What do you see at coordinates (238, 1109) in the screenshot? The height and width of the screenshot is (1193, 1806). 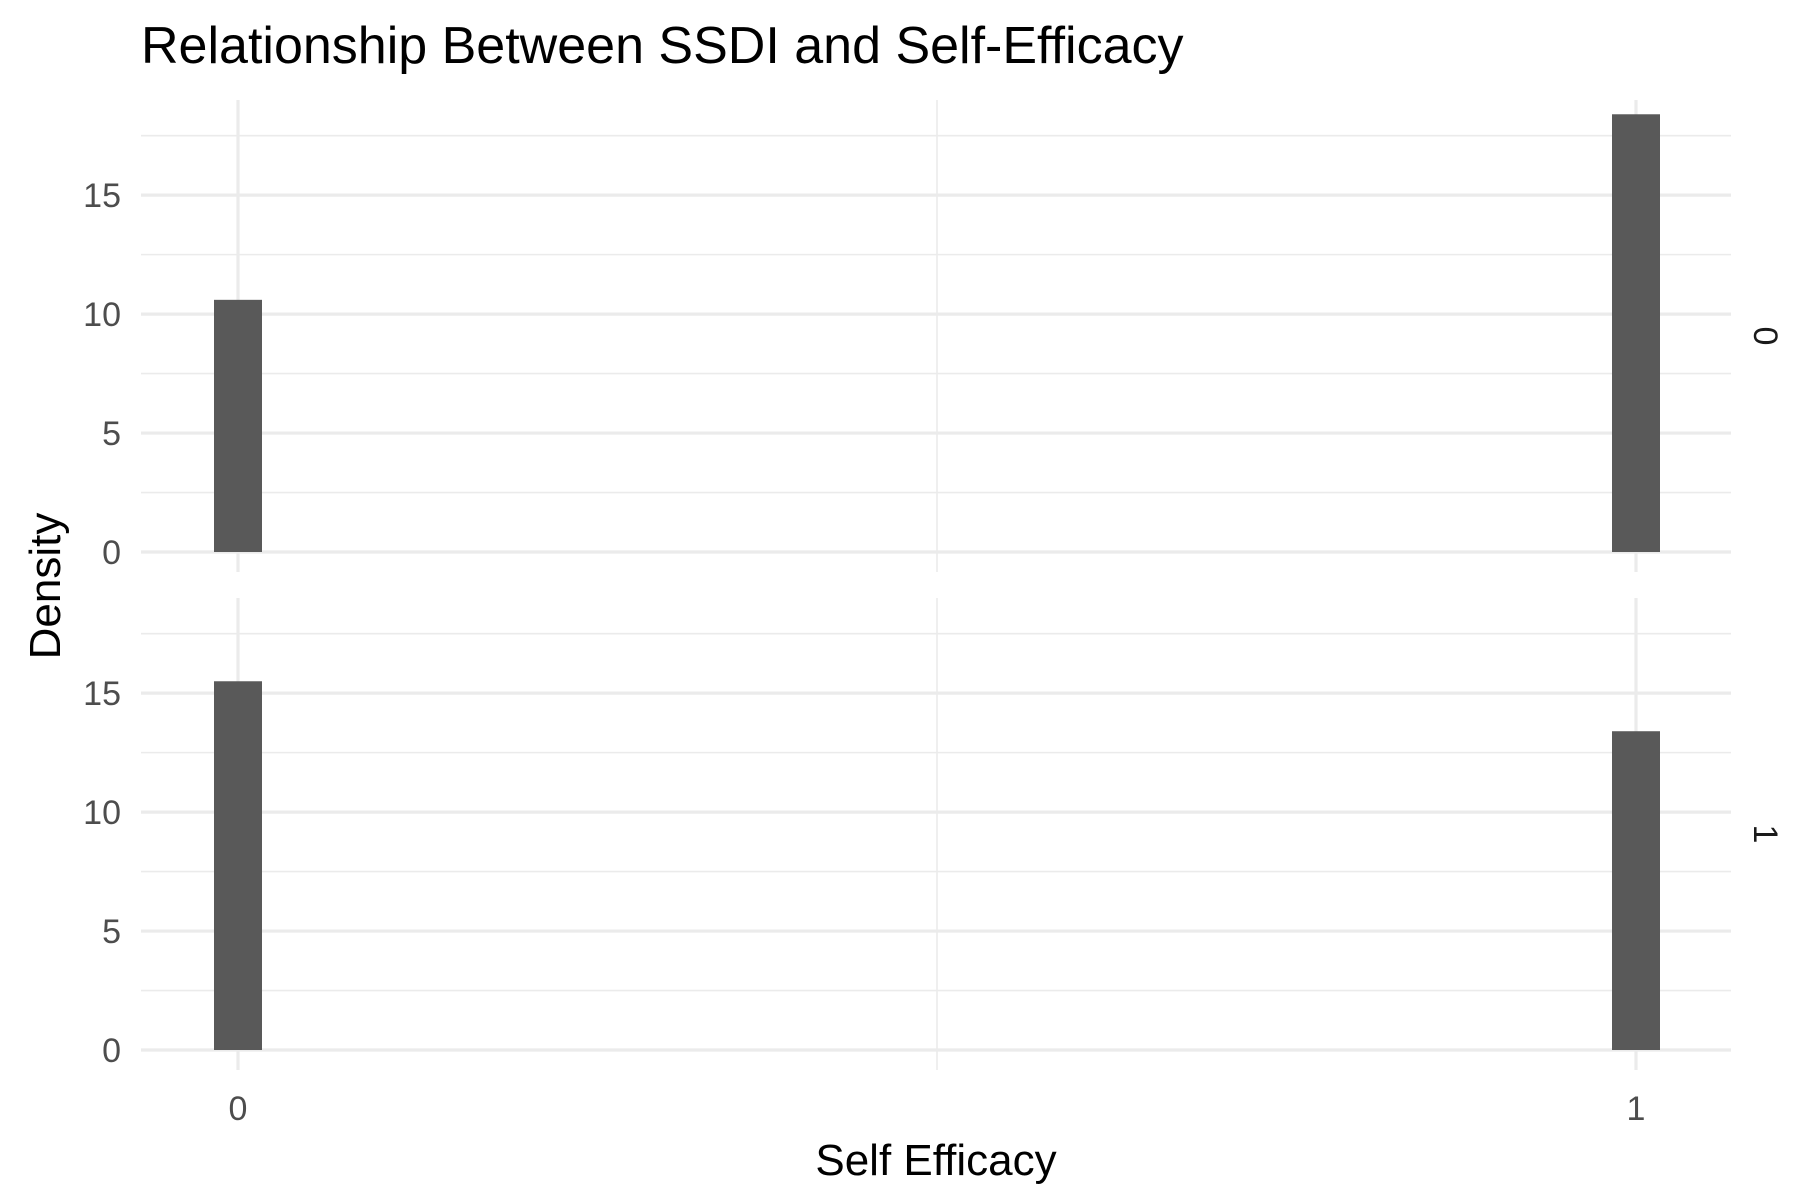 I see `x-tick-label: 0` at bounding box center [238, 1109].